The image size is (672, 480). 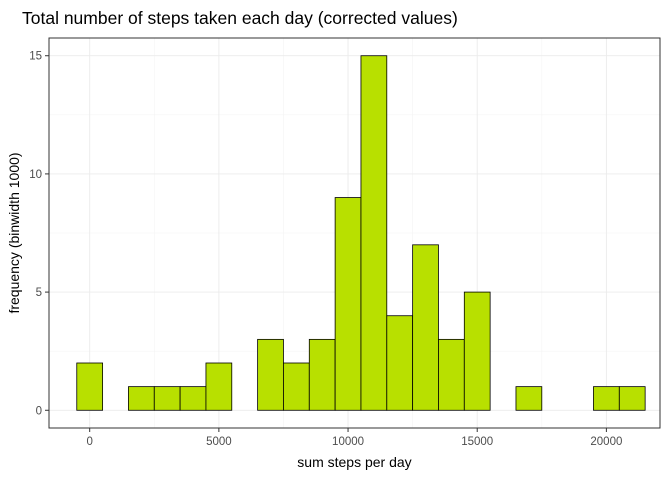 What do you see at coordinates (35, 175) in the screenshot?
I see `y-tick-label: 10` at bounding box center [35, 175].